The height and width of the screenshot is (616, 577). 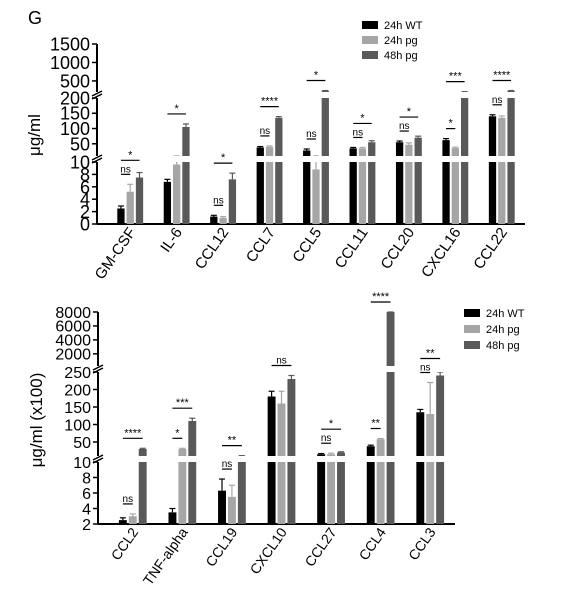 What do you see at coordinates (75, 114) in the screenshot?
I see `y-tick-label: 150` at bounding box center [75, 114].